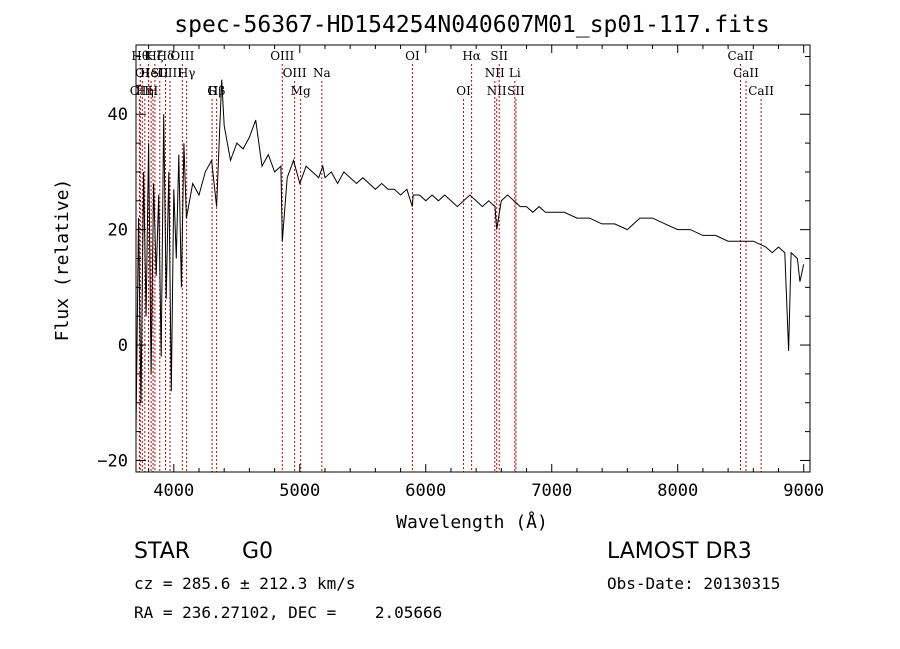 Image resolution: width=900 pixels, height=649 pixels. I want to click on survey-name: LAMOST DR3, so click(679, 551).